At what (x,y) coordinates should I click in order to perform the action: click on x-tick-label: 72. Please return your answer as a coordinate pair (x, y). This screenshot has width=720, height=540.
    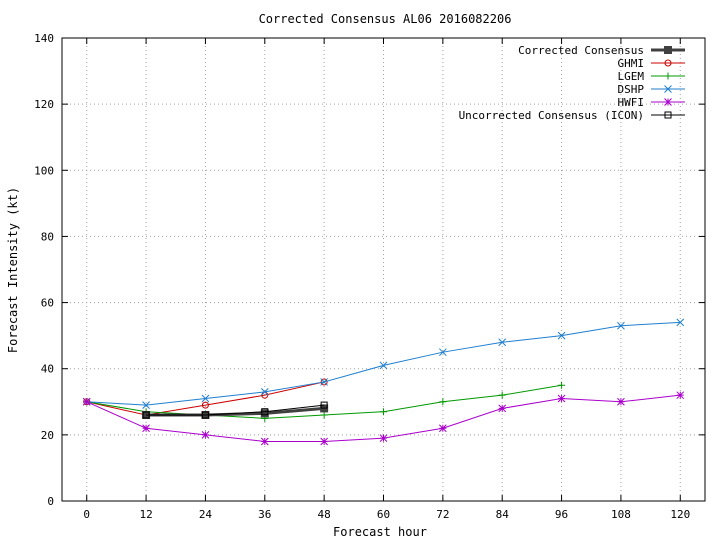
    Looking at the image, I should click on (442, 514).